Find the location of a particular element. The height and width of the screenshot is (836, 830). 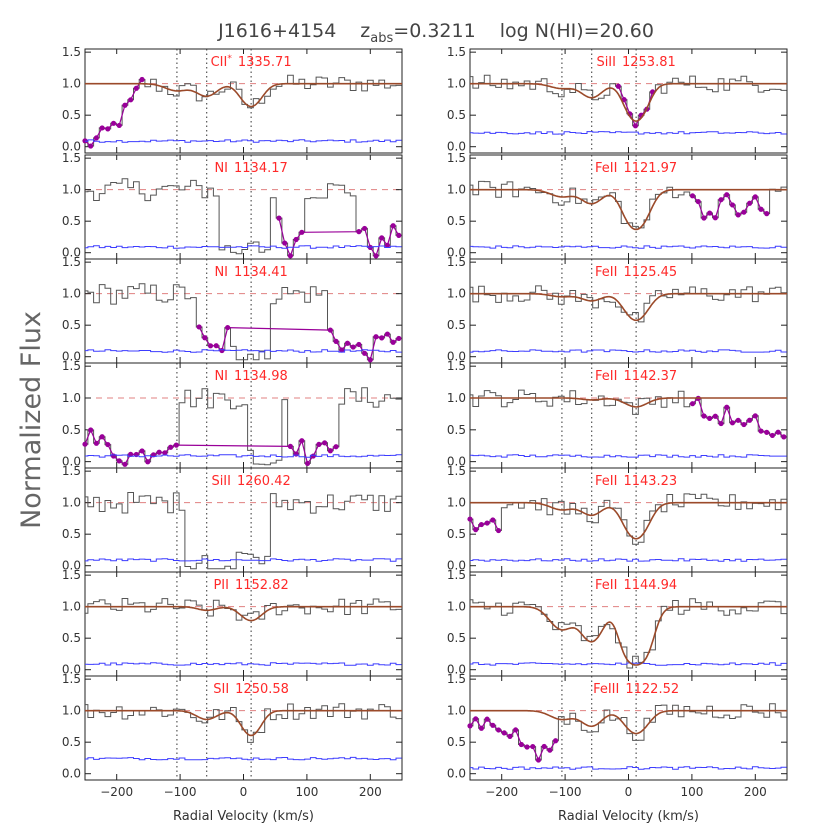

ion-name: SiII is located at coordinates (606, 62).